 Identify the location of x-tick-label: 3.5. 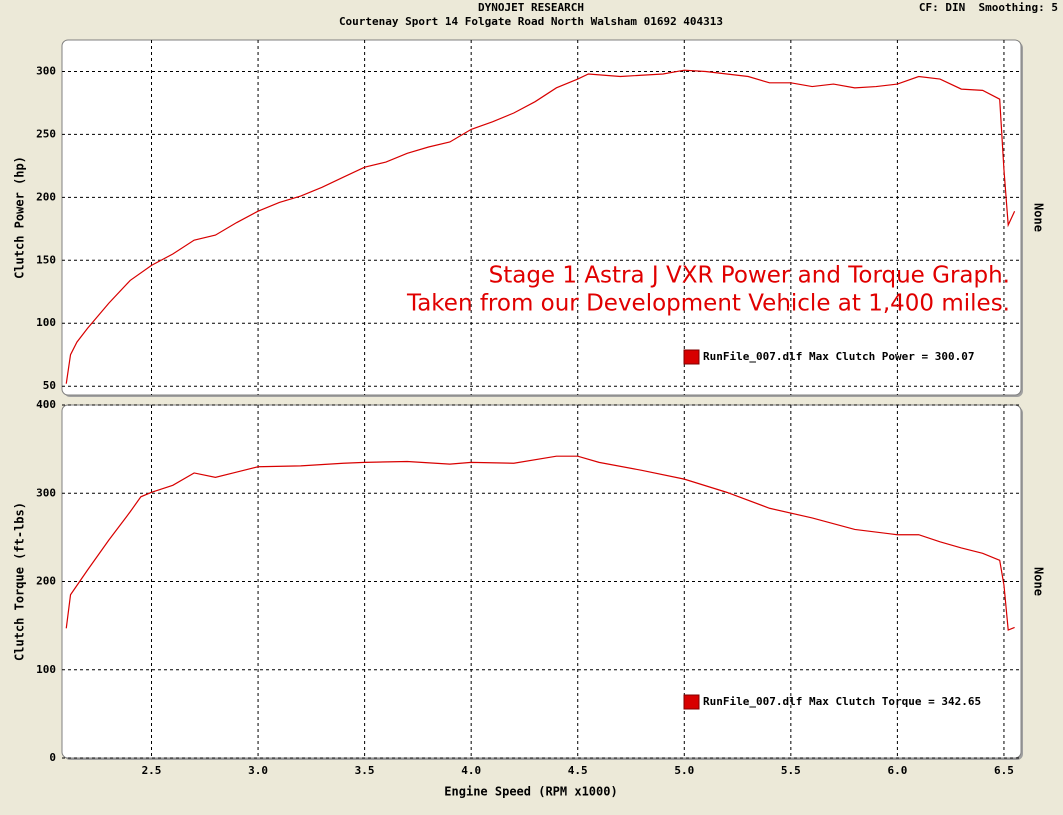
(365, 770).